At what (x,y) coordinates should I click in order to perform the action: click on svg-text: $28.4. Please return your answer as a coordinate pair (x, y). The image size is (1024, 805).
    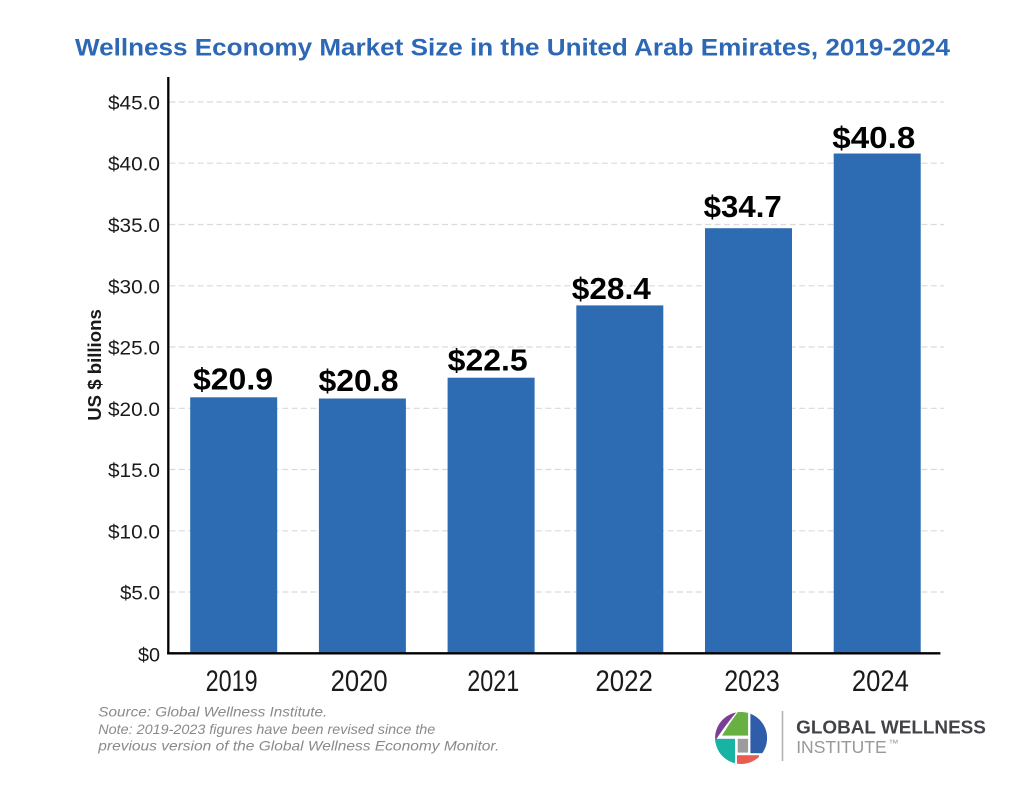
    Looking at the image, I should click on (611, 289).